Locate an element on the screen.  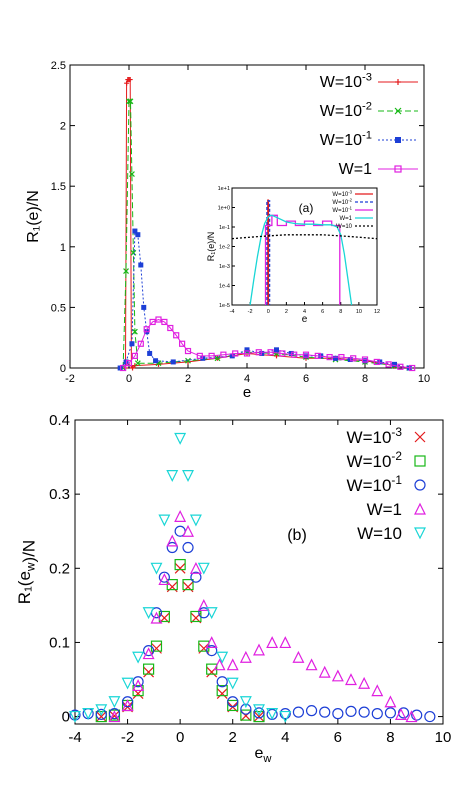
inset-y-tick-label: 1e+1 is located at coordinates (224, 189).